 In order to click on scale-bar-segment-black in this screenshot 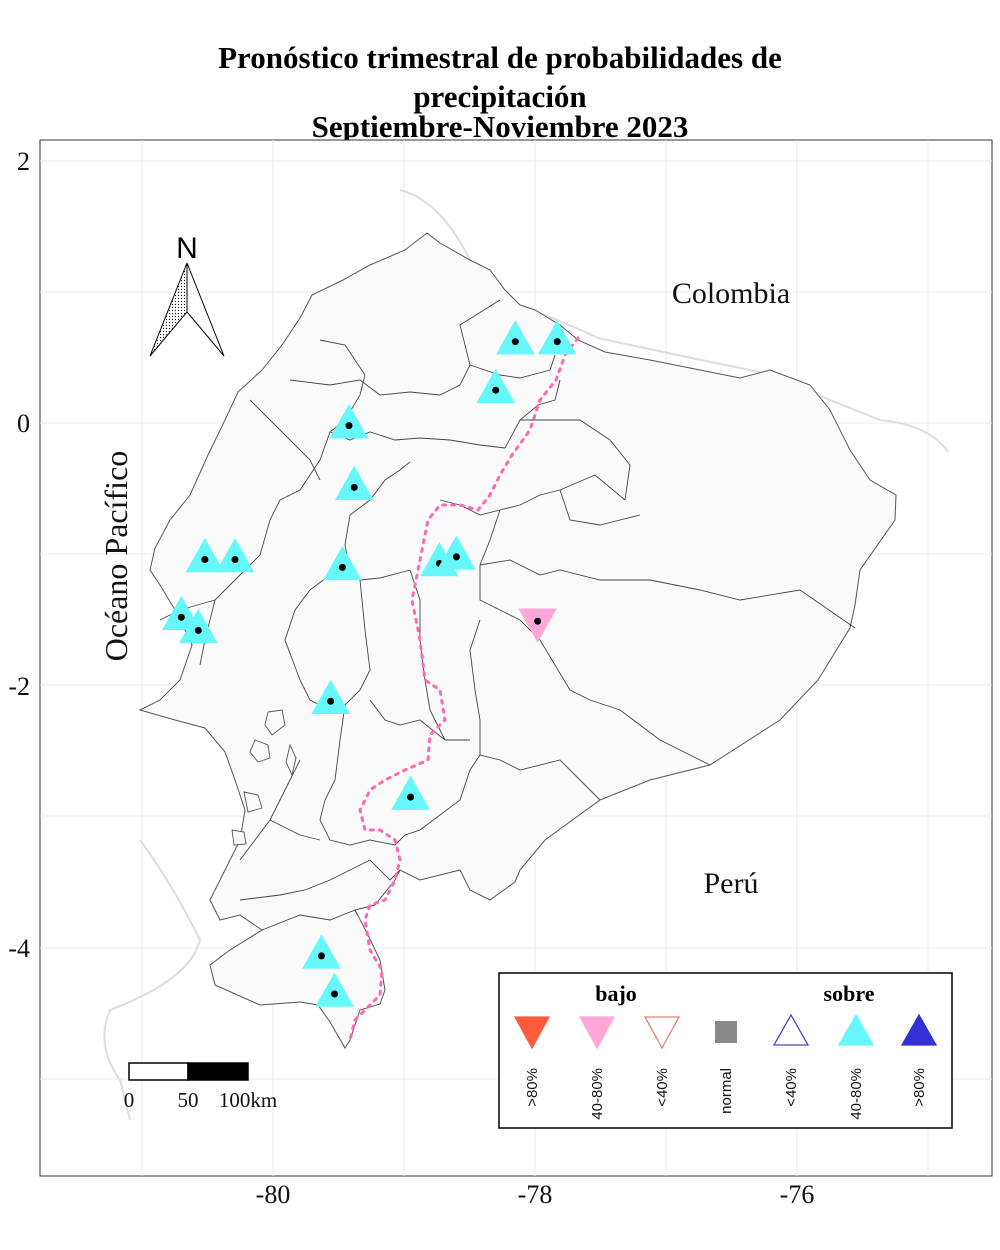, I will do `click(218, 1071)`.